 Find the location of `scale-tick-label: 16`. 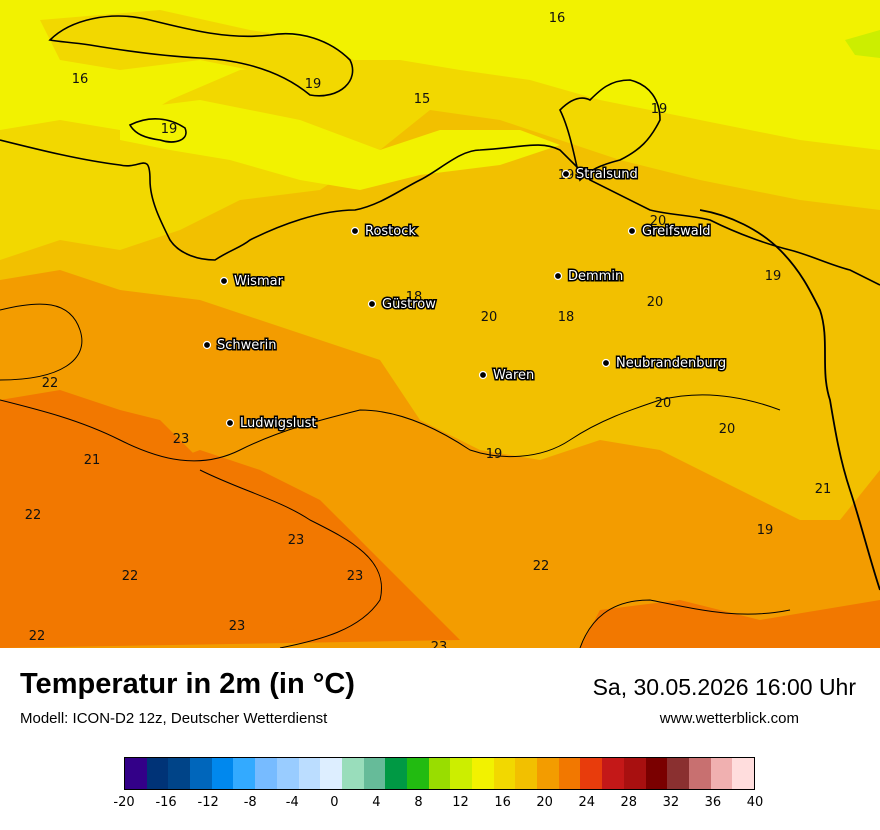

scale-tick-label: 16 is located at coordinates (502, 802).